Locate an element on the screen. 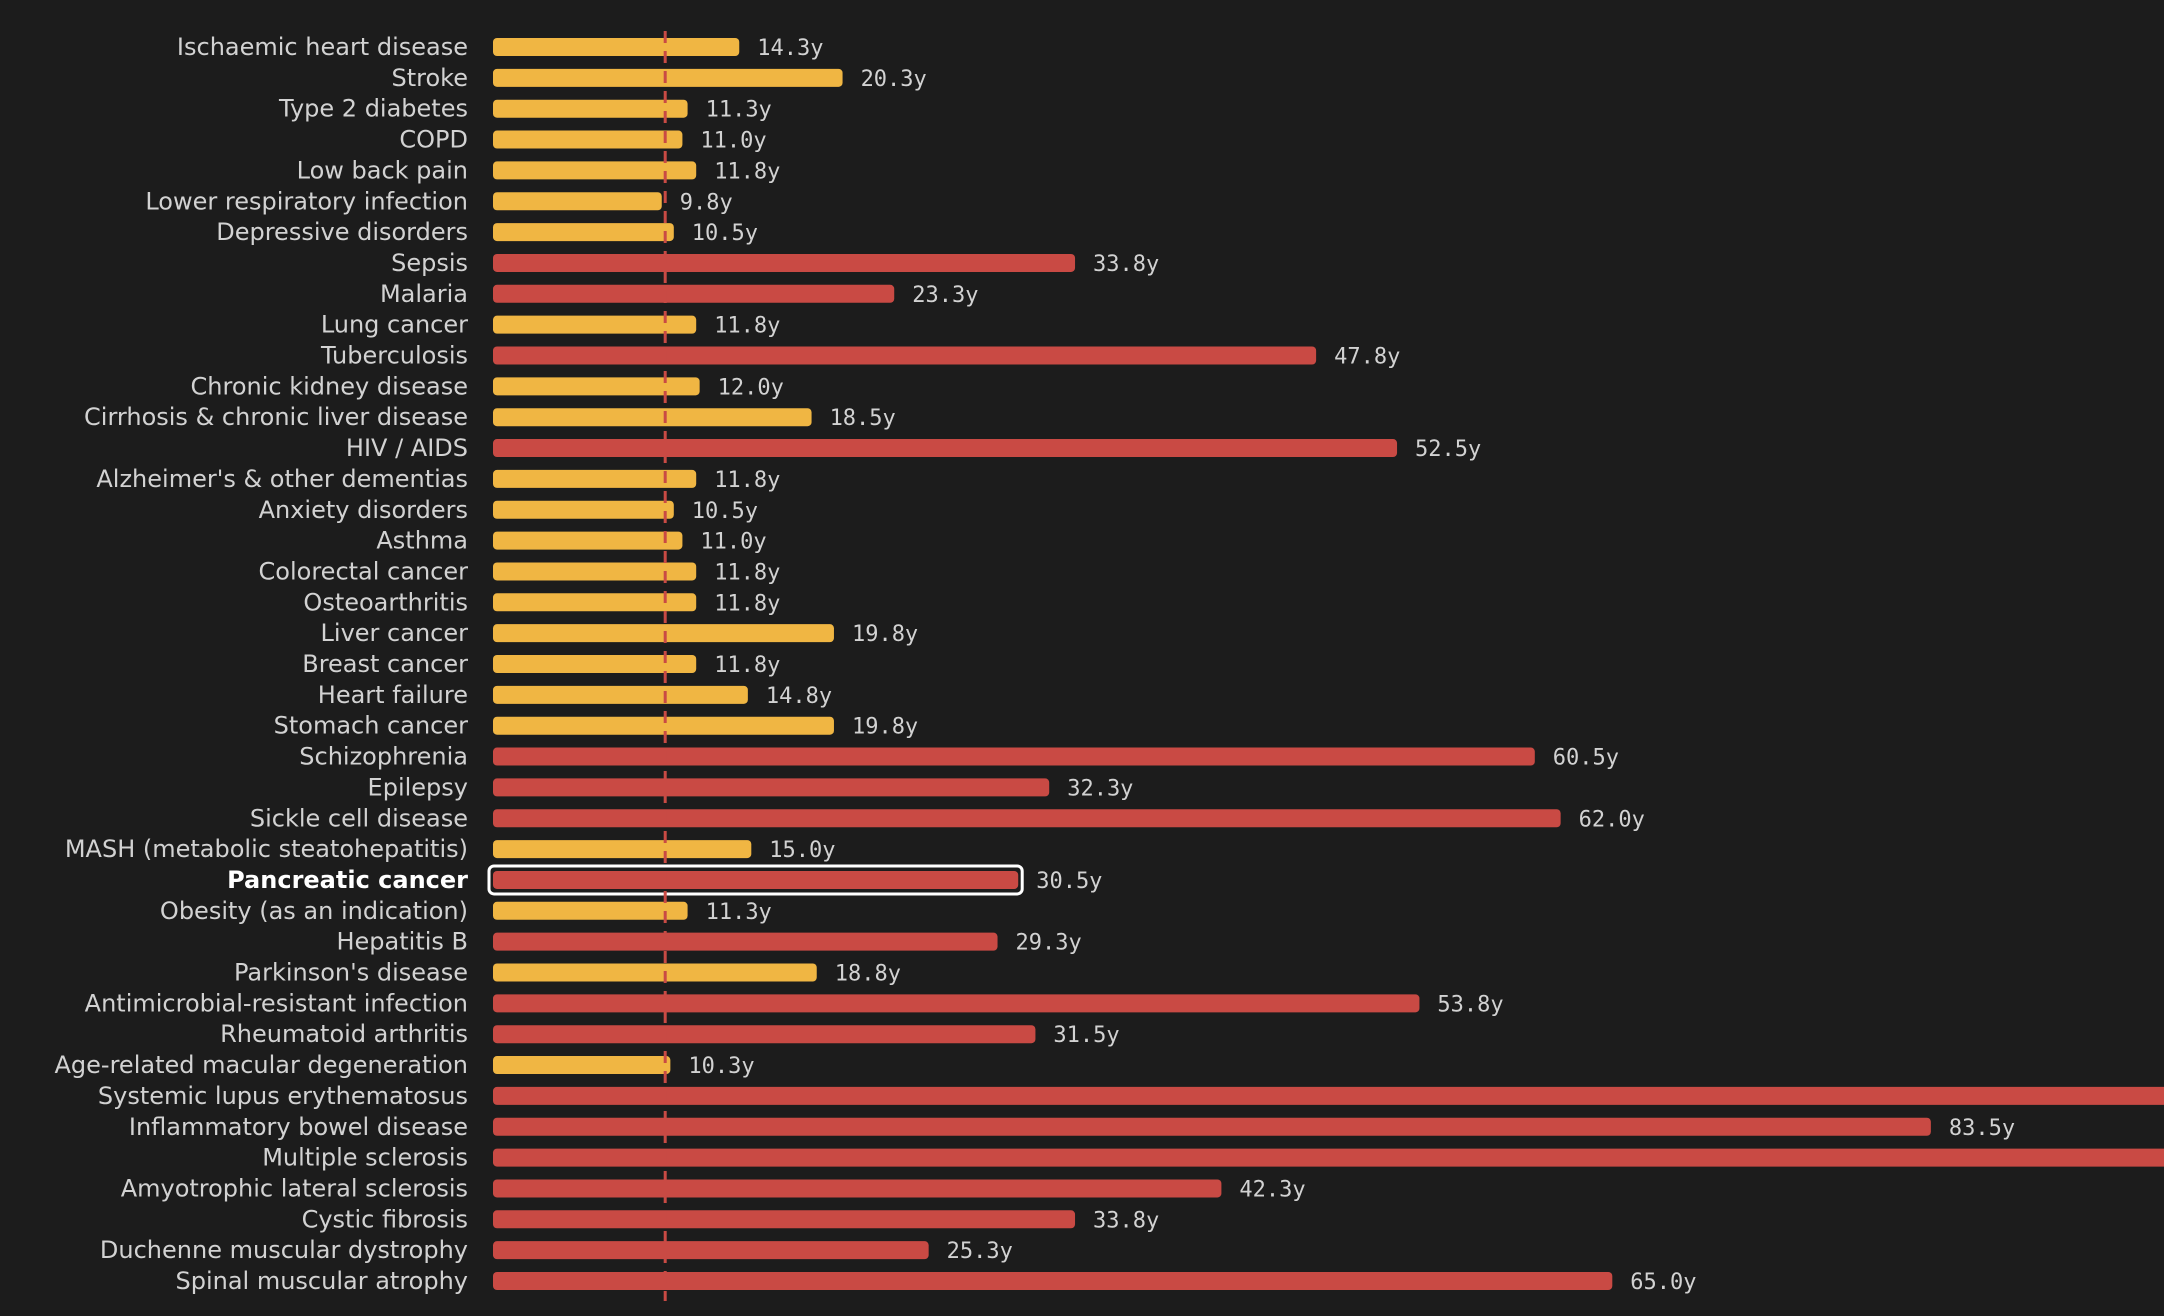  value-label-antimicrobial-resistant-infection: 53.8y is located at coordinates (1470, 1004).